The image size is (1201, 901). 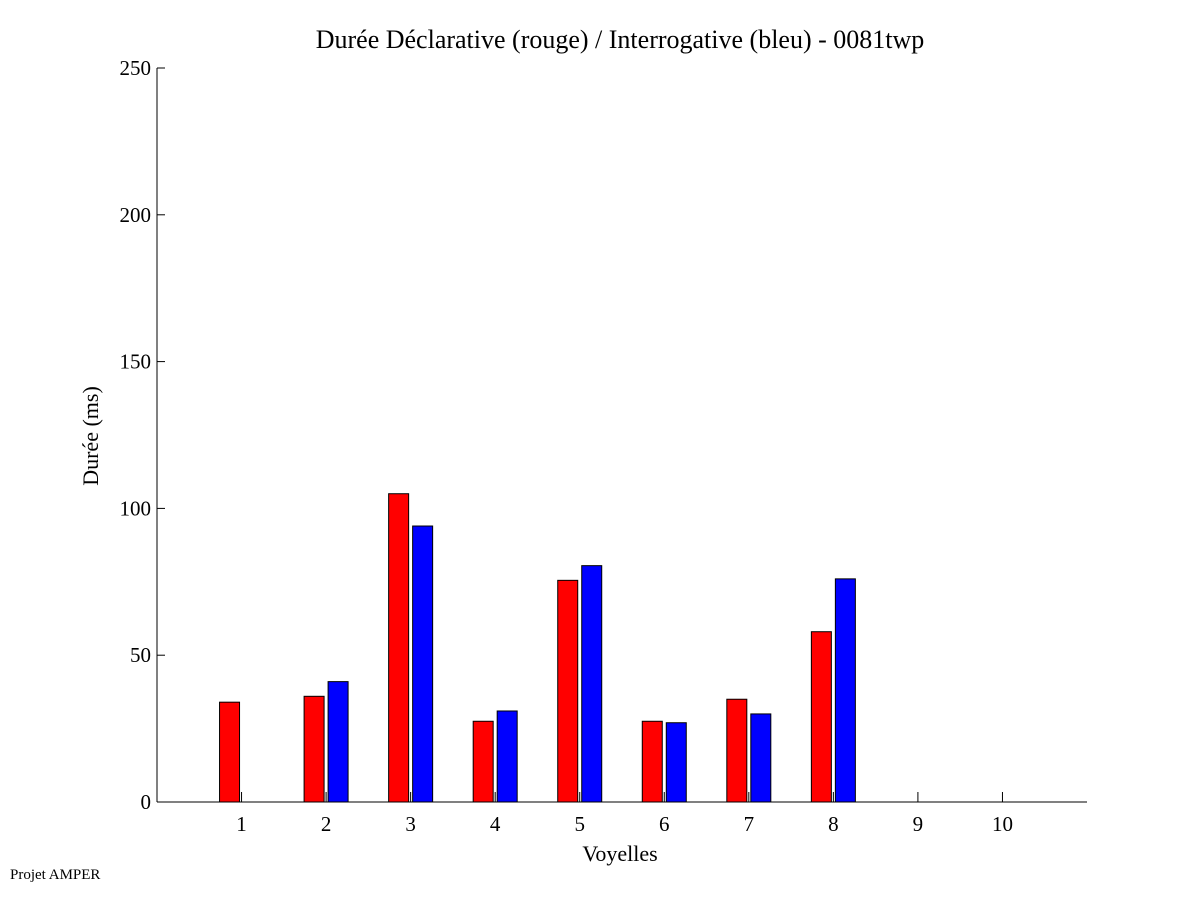 I want to click on x-tick-label: 4, so click(x=495, y=824).